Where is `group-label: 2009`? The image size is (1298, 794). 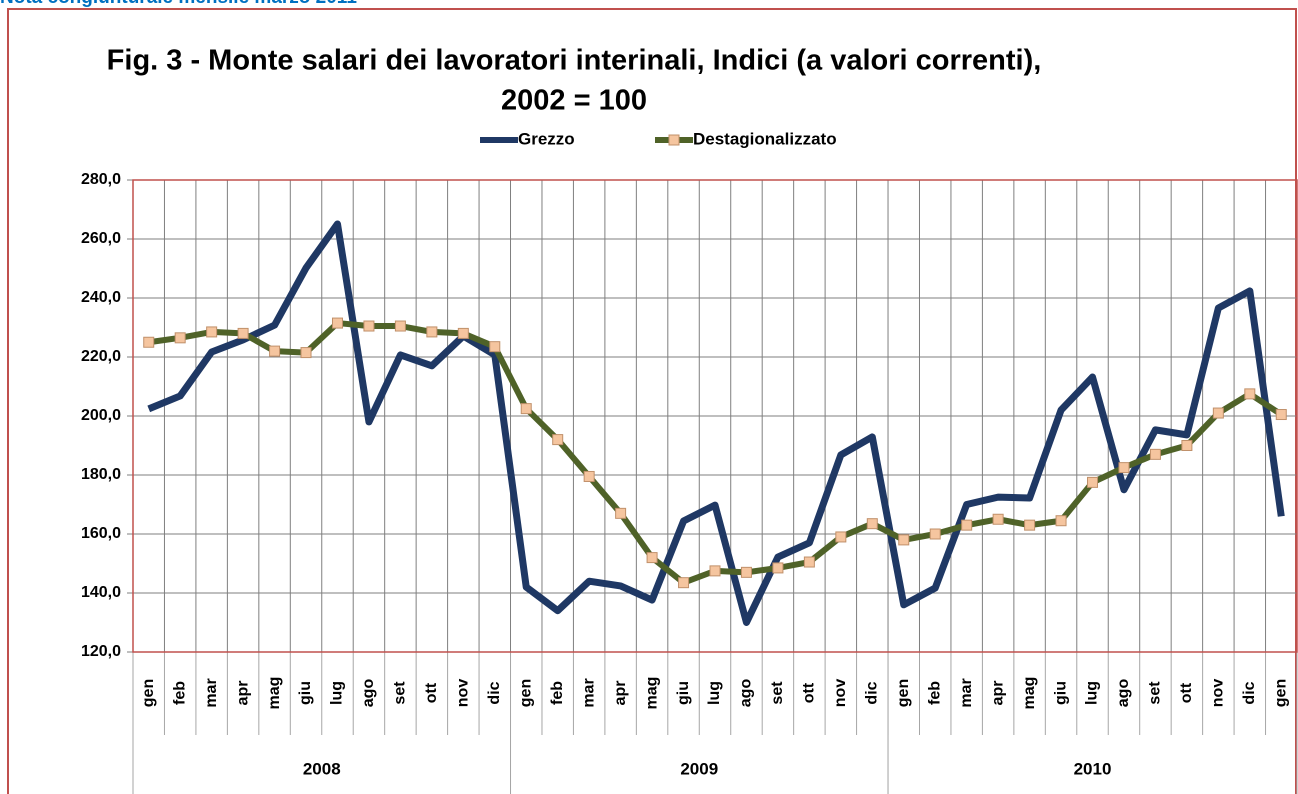 group-label: 2009 is located at coordinates (699, 768).